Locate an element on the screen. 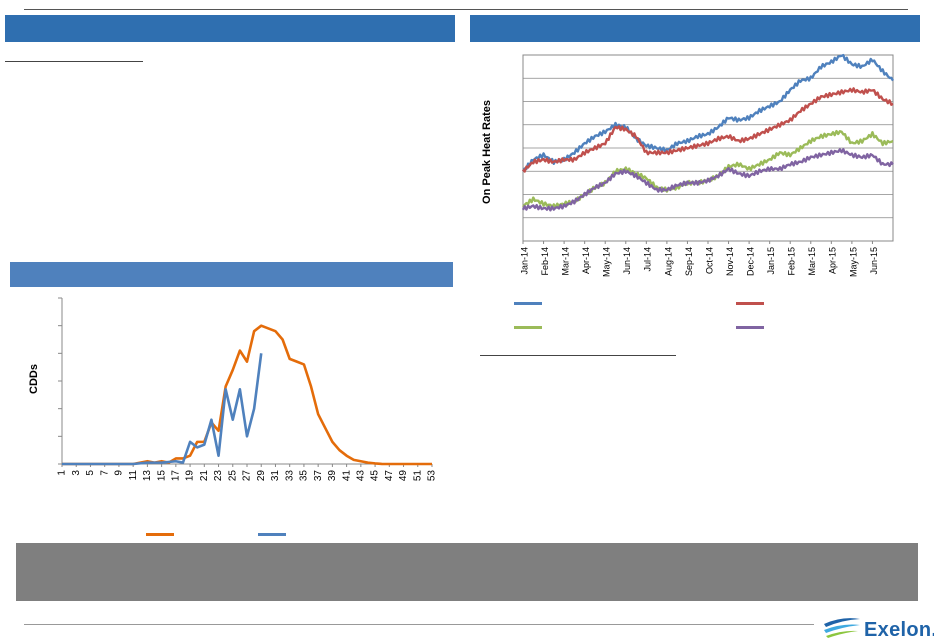 The image size is (934, 642). x-tick-label: 47 is located at coordinates (389, 476).